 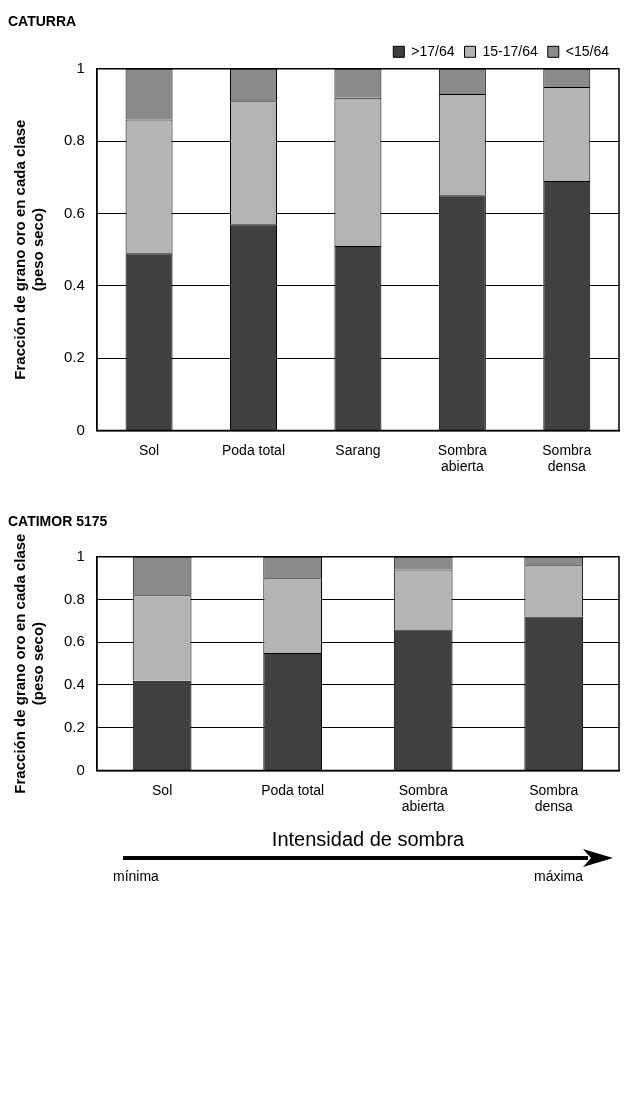 What do you see at coordinates (136, 876) in the screenshot?
I see `text: mínima` at bounding box center [136, 876].